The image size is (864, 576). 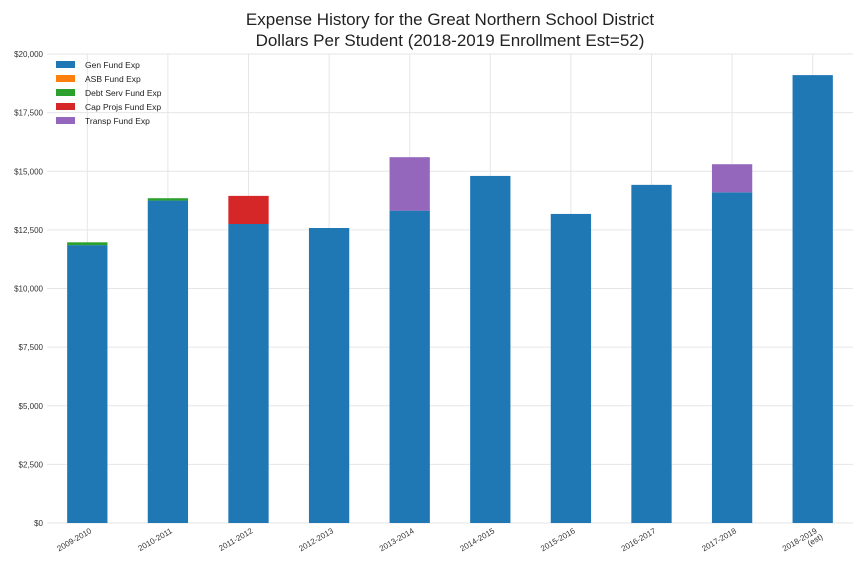 I want to click on x-tick-label: 2016-2017, so click(x=639, y=539).